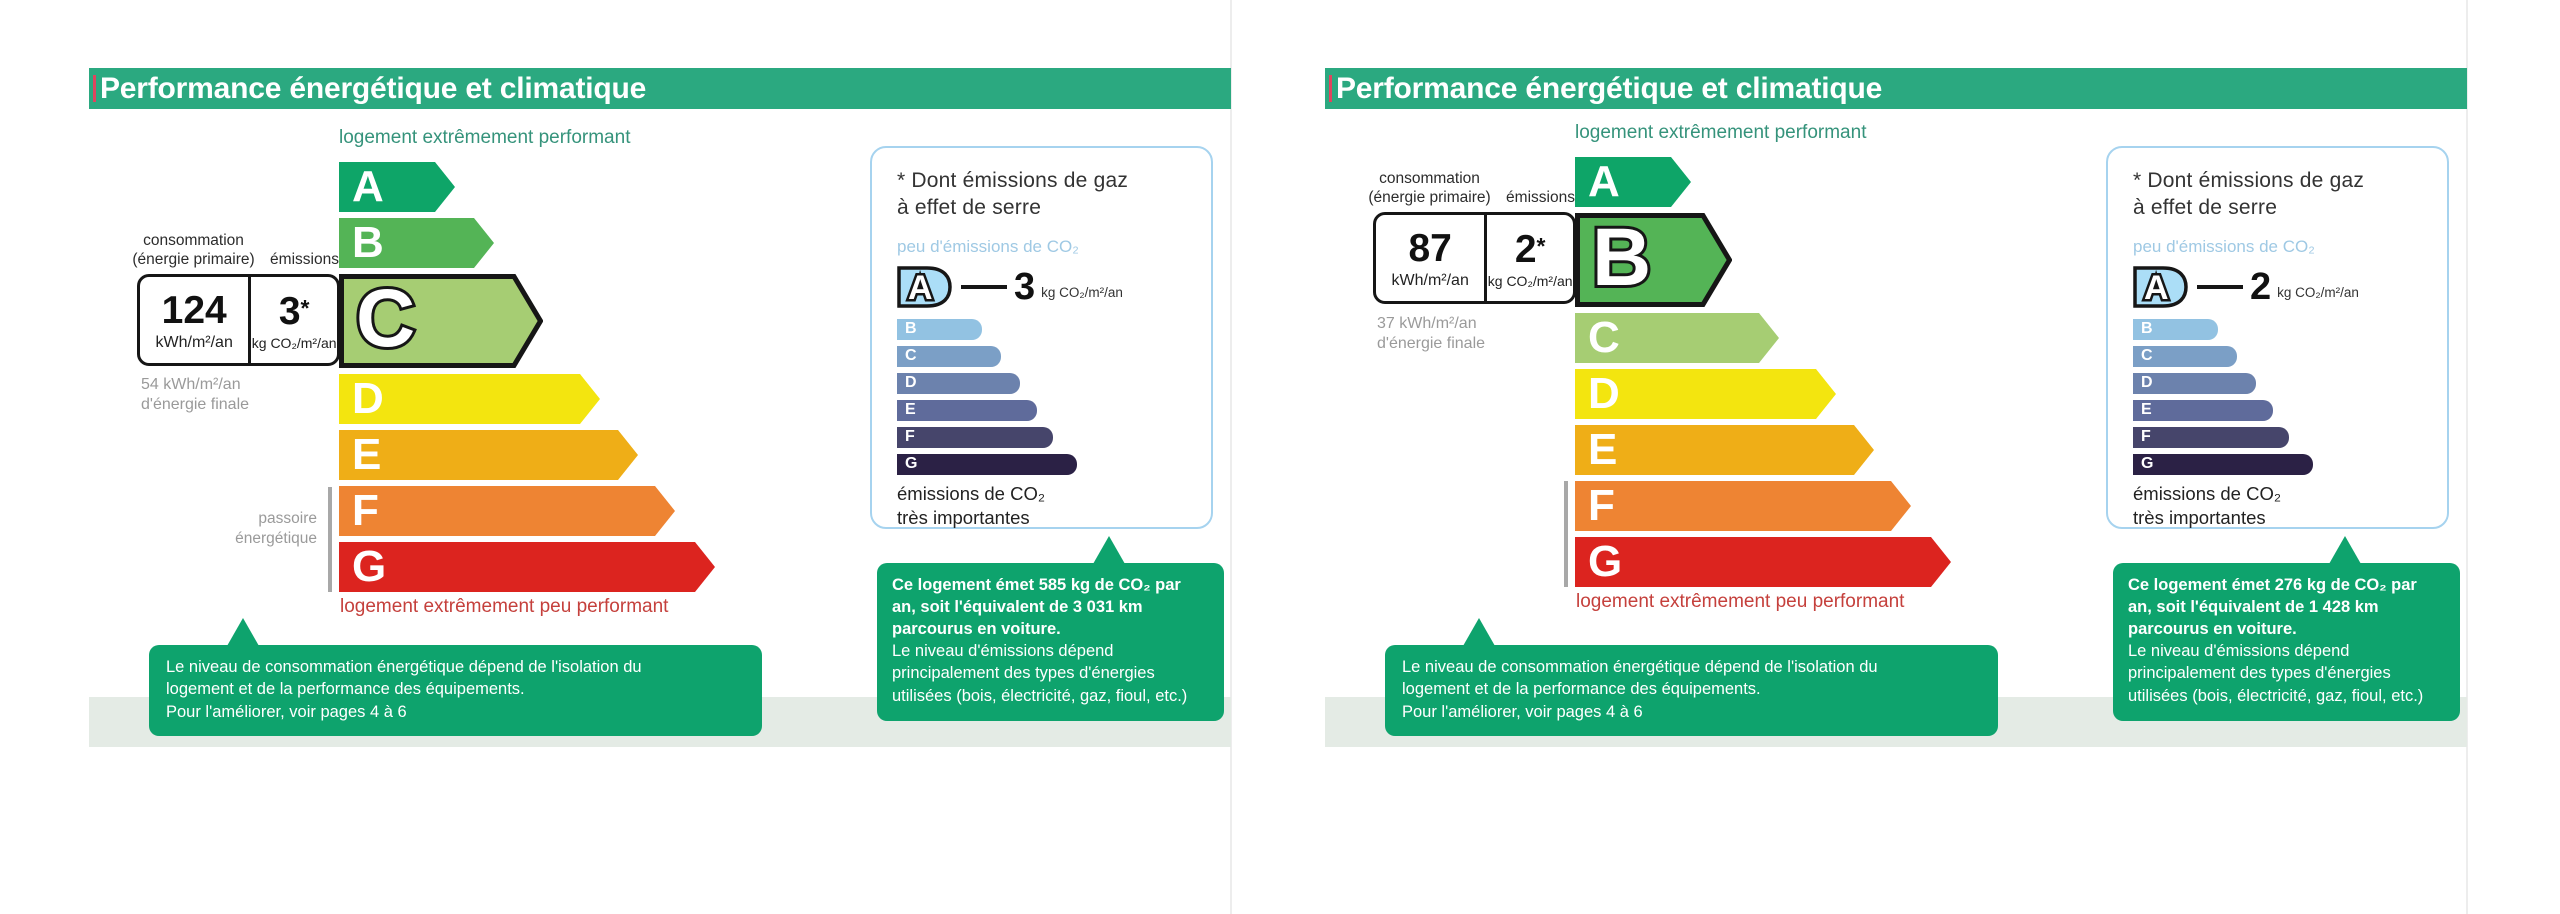 The width and height of the screenshot is (2560, 914). I want to click on energy-letter: B, so click(368, 242).